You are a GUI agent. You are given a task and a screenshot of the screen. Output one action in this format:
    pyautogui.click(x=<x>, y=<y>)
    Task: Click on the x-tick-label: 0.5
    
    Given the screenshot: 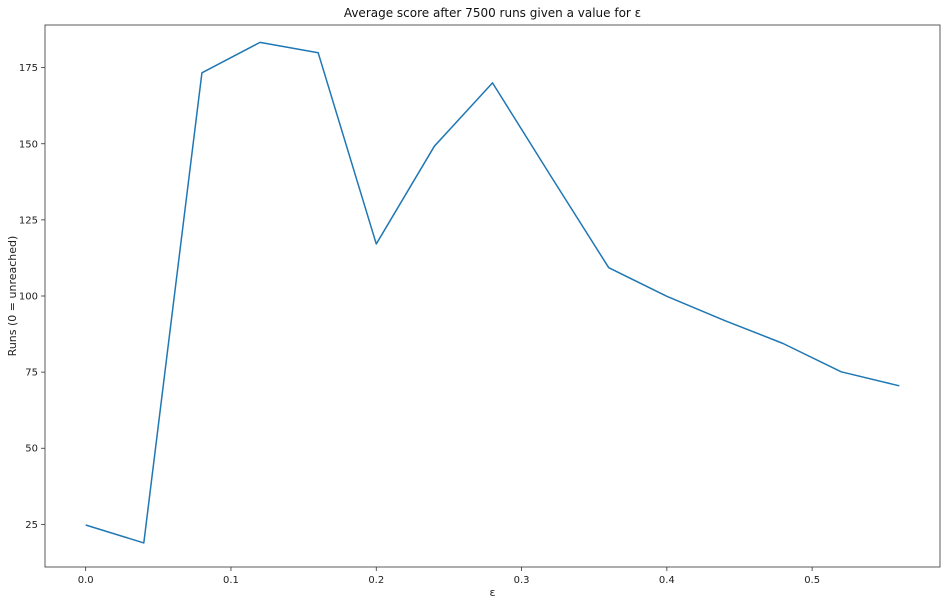 What is the action you would take?
    pyautogui.click(x=812, y=580)
    